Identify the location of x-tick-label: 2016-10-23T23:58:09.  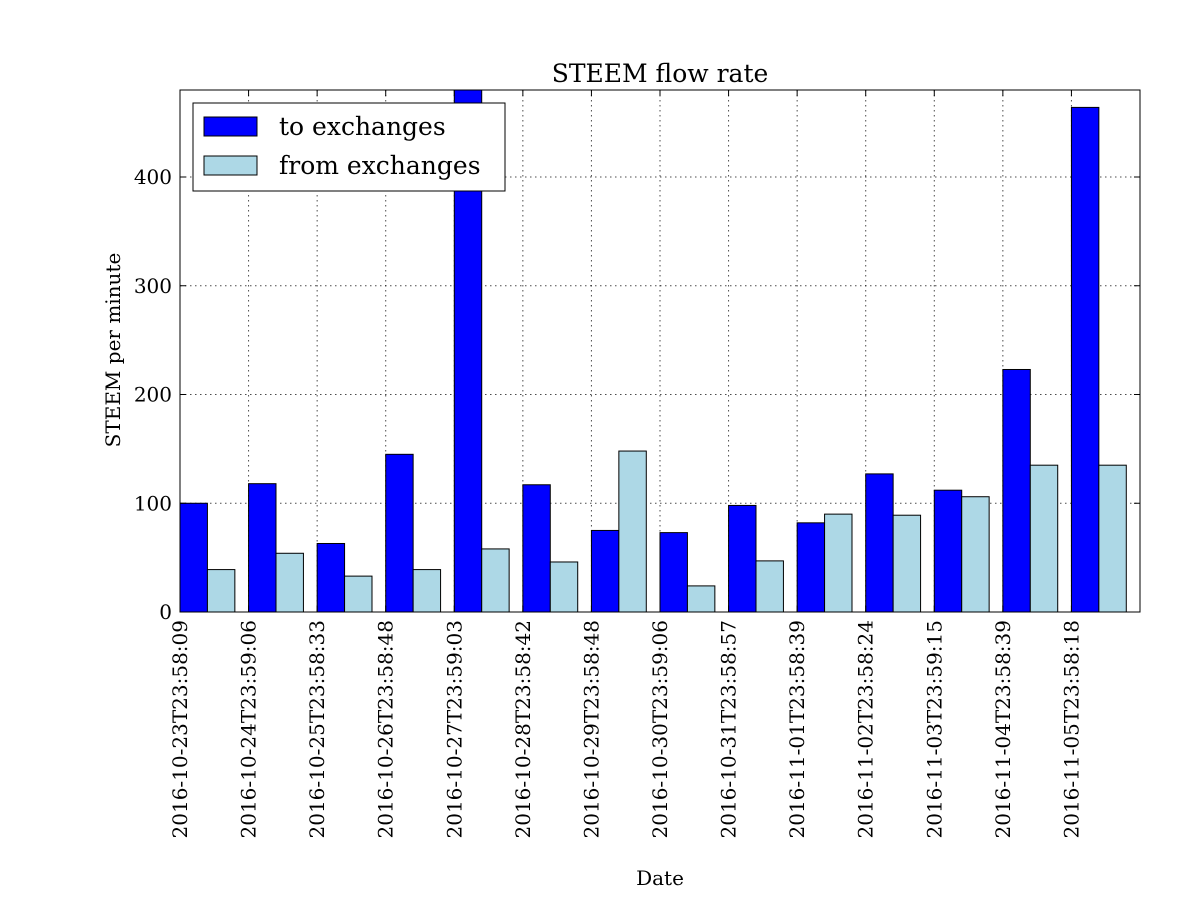
(180, 729).